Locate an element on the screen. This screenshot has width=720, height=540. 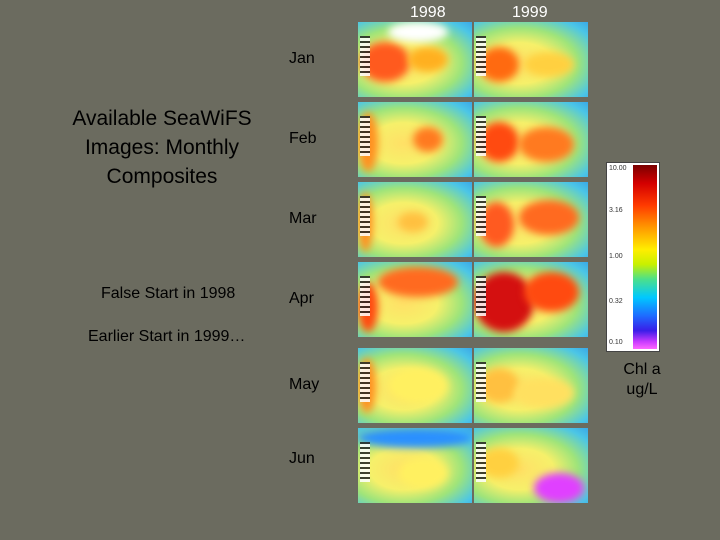
colorbar-gradient is located at coordinates (645, 257).